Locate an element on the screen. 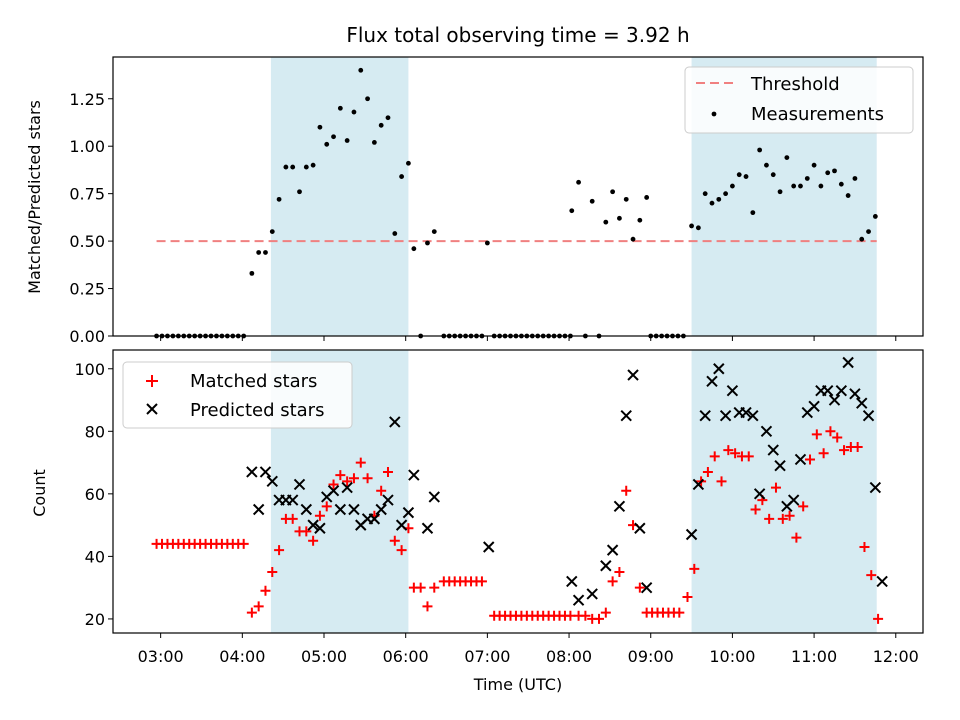  x-tick-label: 08:00 is located at coordinates (569, 656).